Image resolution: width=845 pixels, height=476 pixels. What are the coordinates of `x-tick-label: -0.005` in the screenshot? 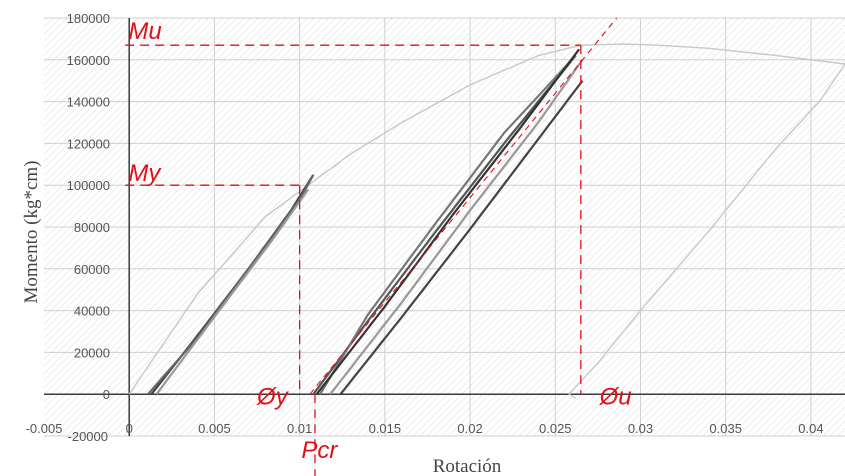 It's located at (44, 428).